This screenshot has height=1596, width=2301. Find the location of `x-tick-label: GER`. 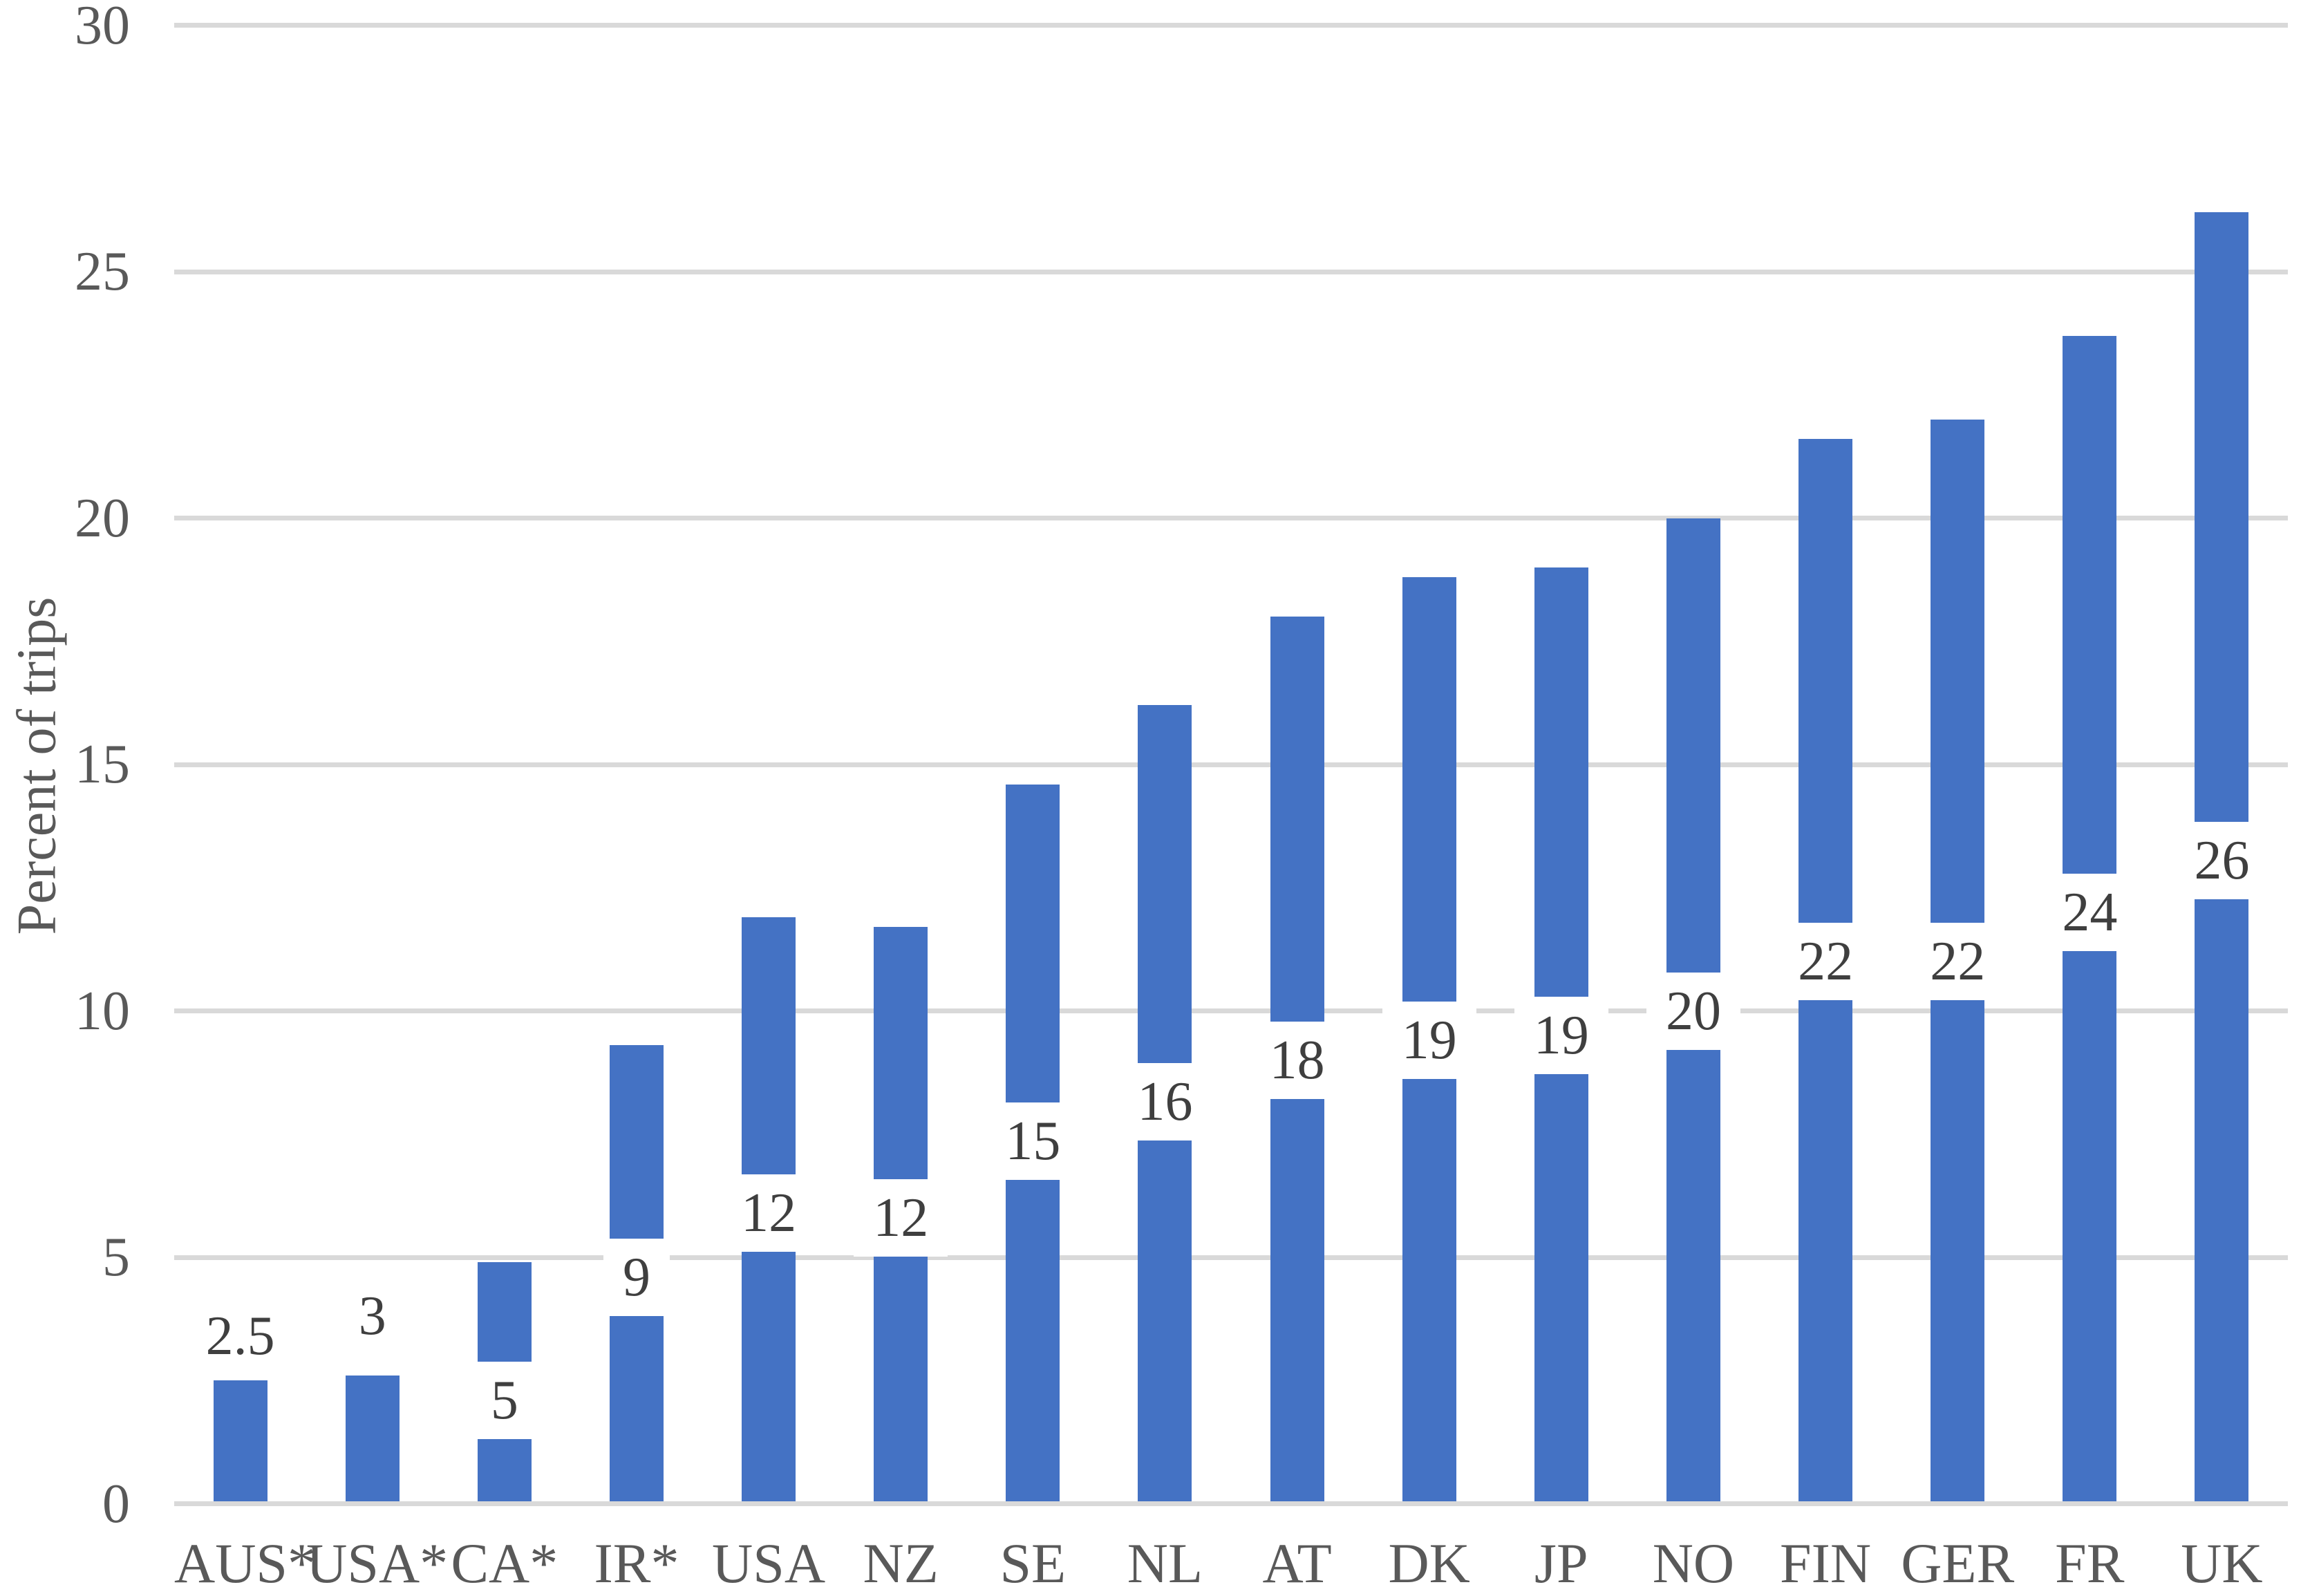

x-tick-label: GER is located at coordinates (1958, 1563).